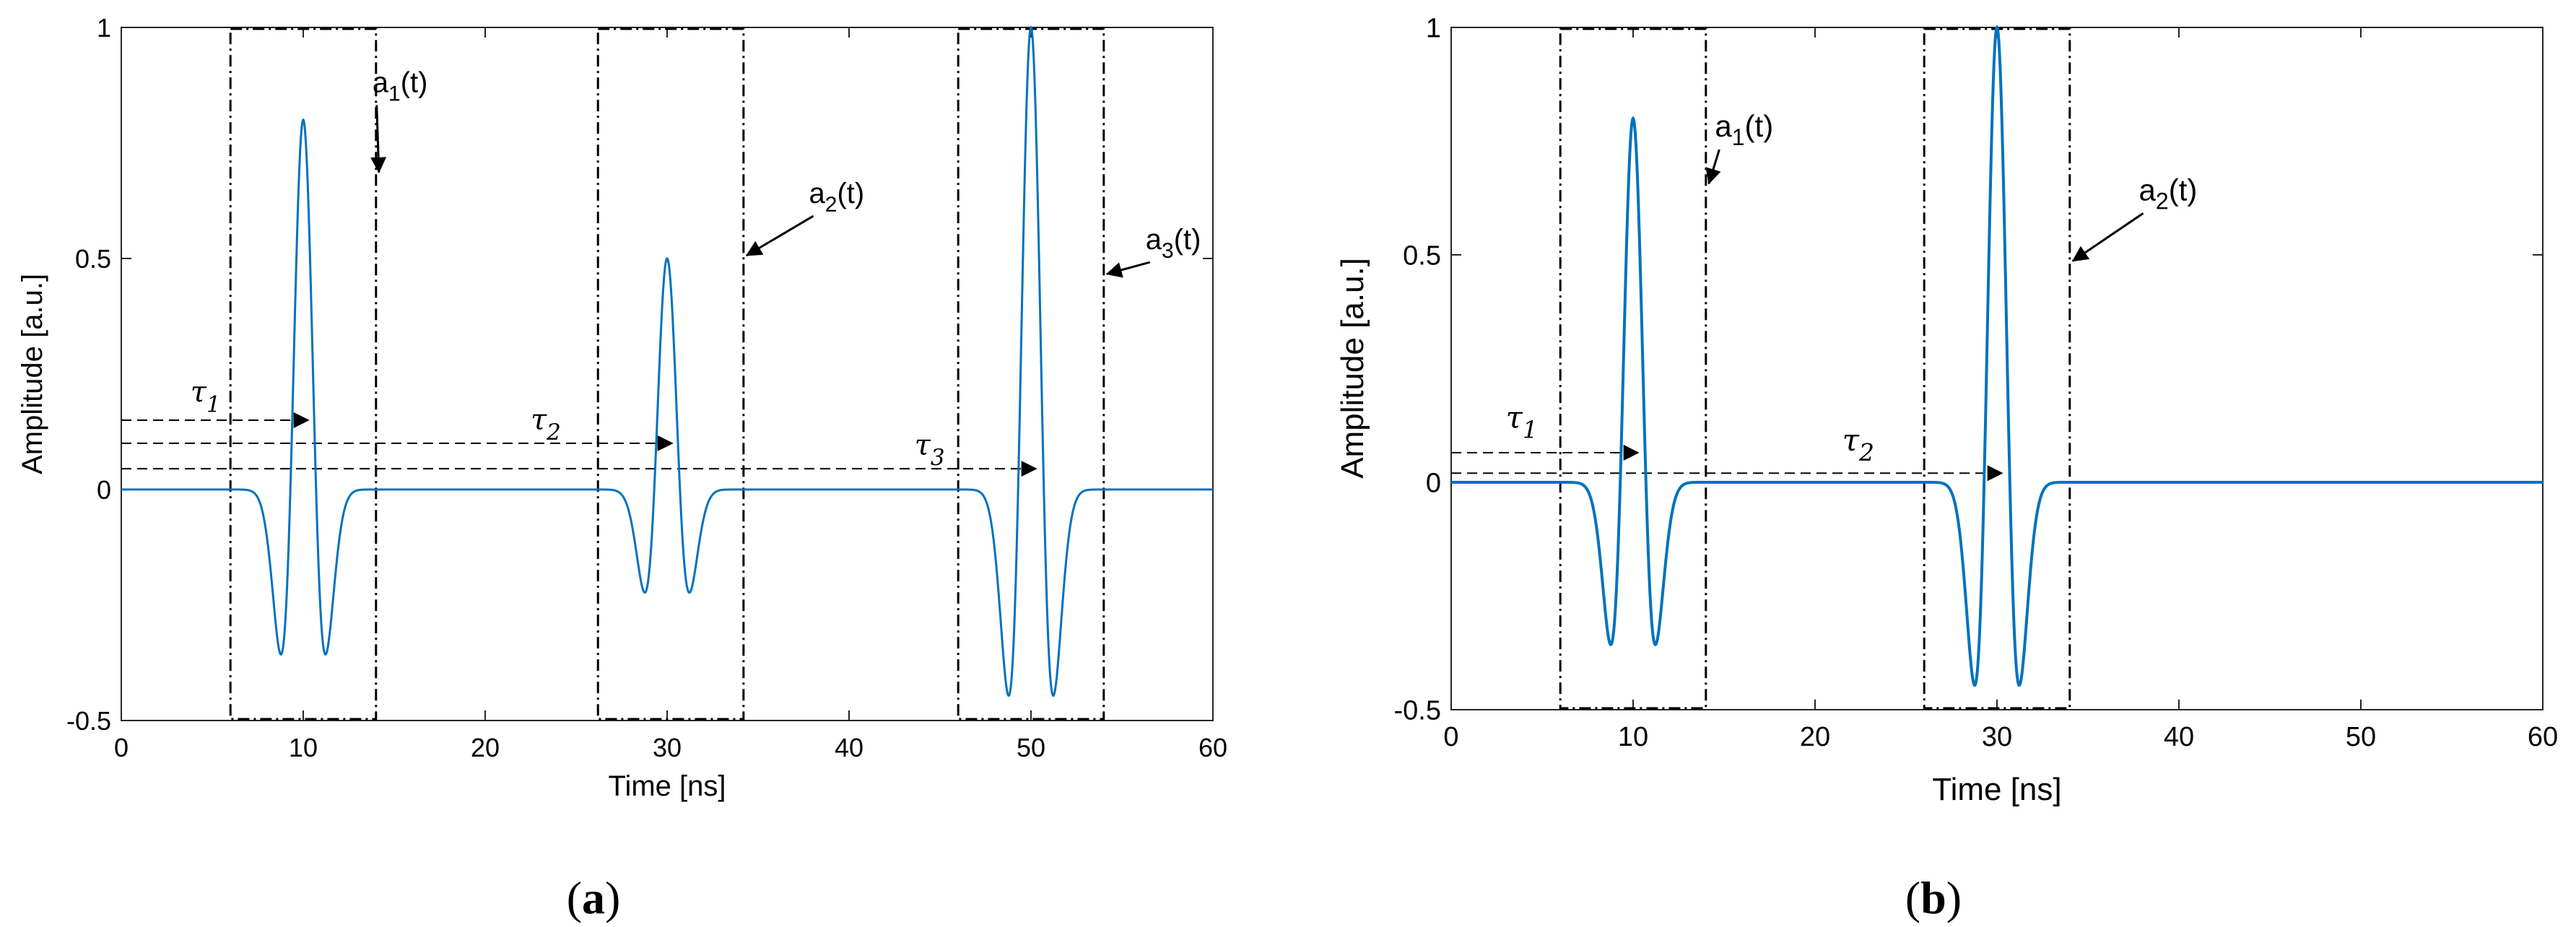 The height and width of the screenshot is (927, 2576). What do you see at coordinates (1933, 897) in the screenshot?
I see `panel-b-label: (b)` at bounding box center [1933, 897].